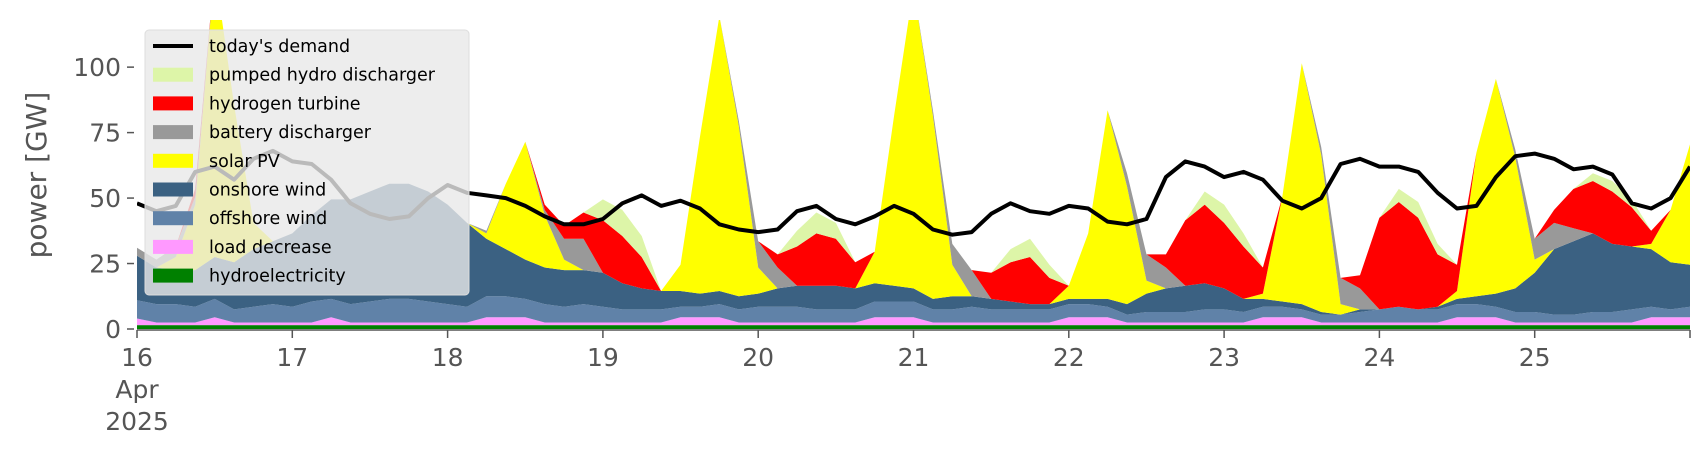 The width and height of the screenshot is (1706, 464). I want to click on x-tick-label: 24, so click(1379, 357).